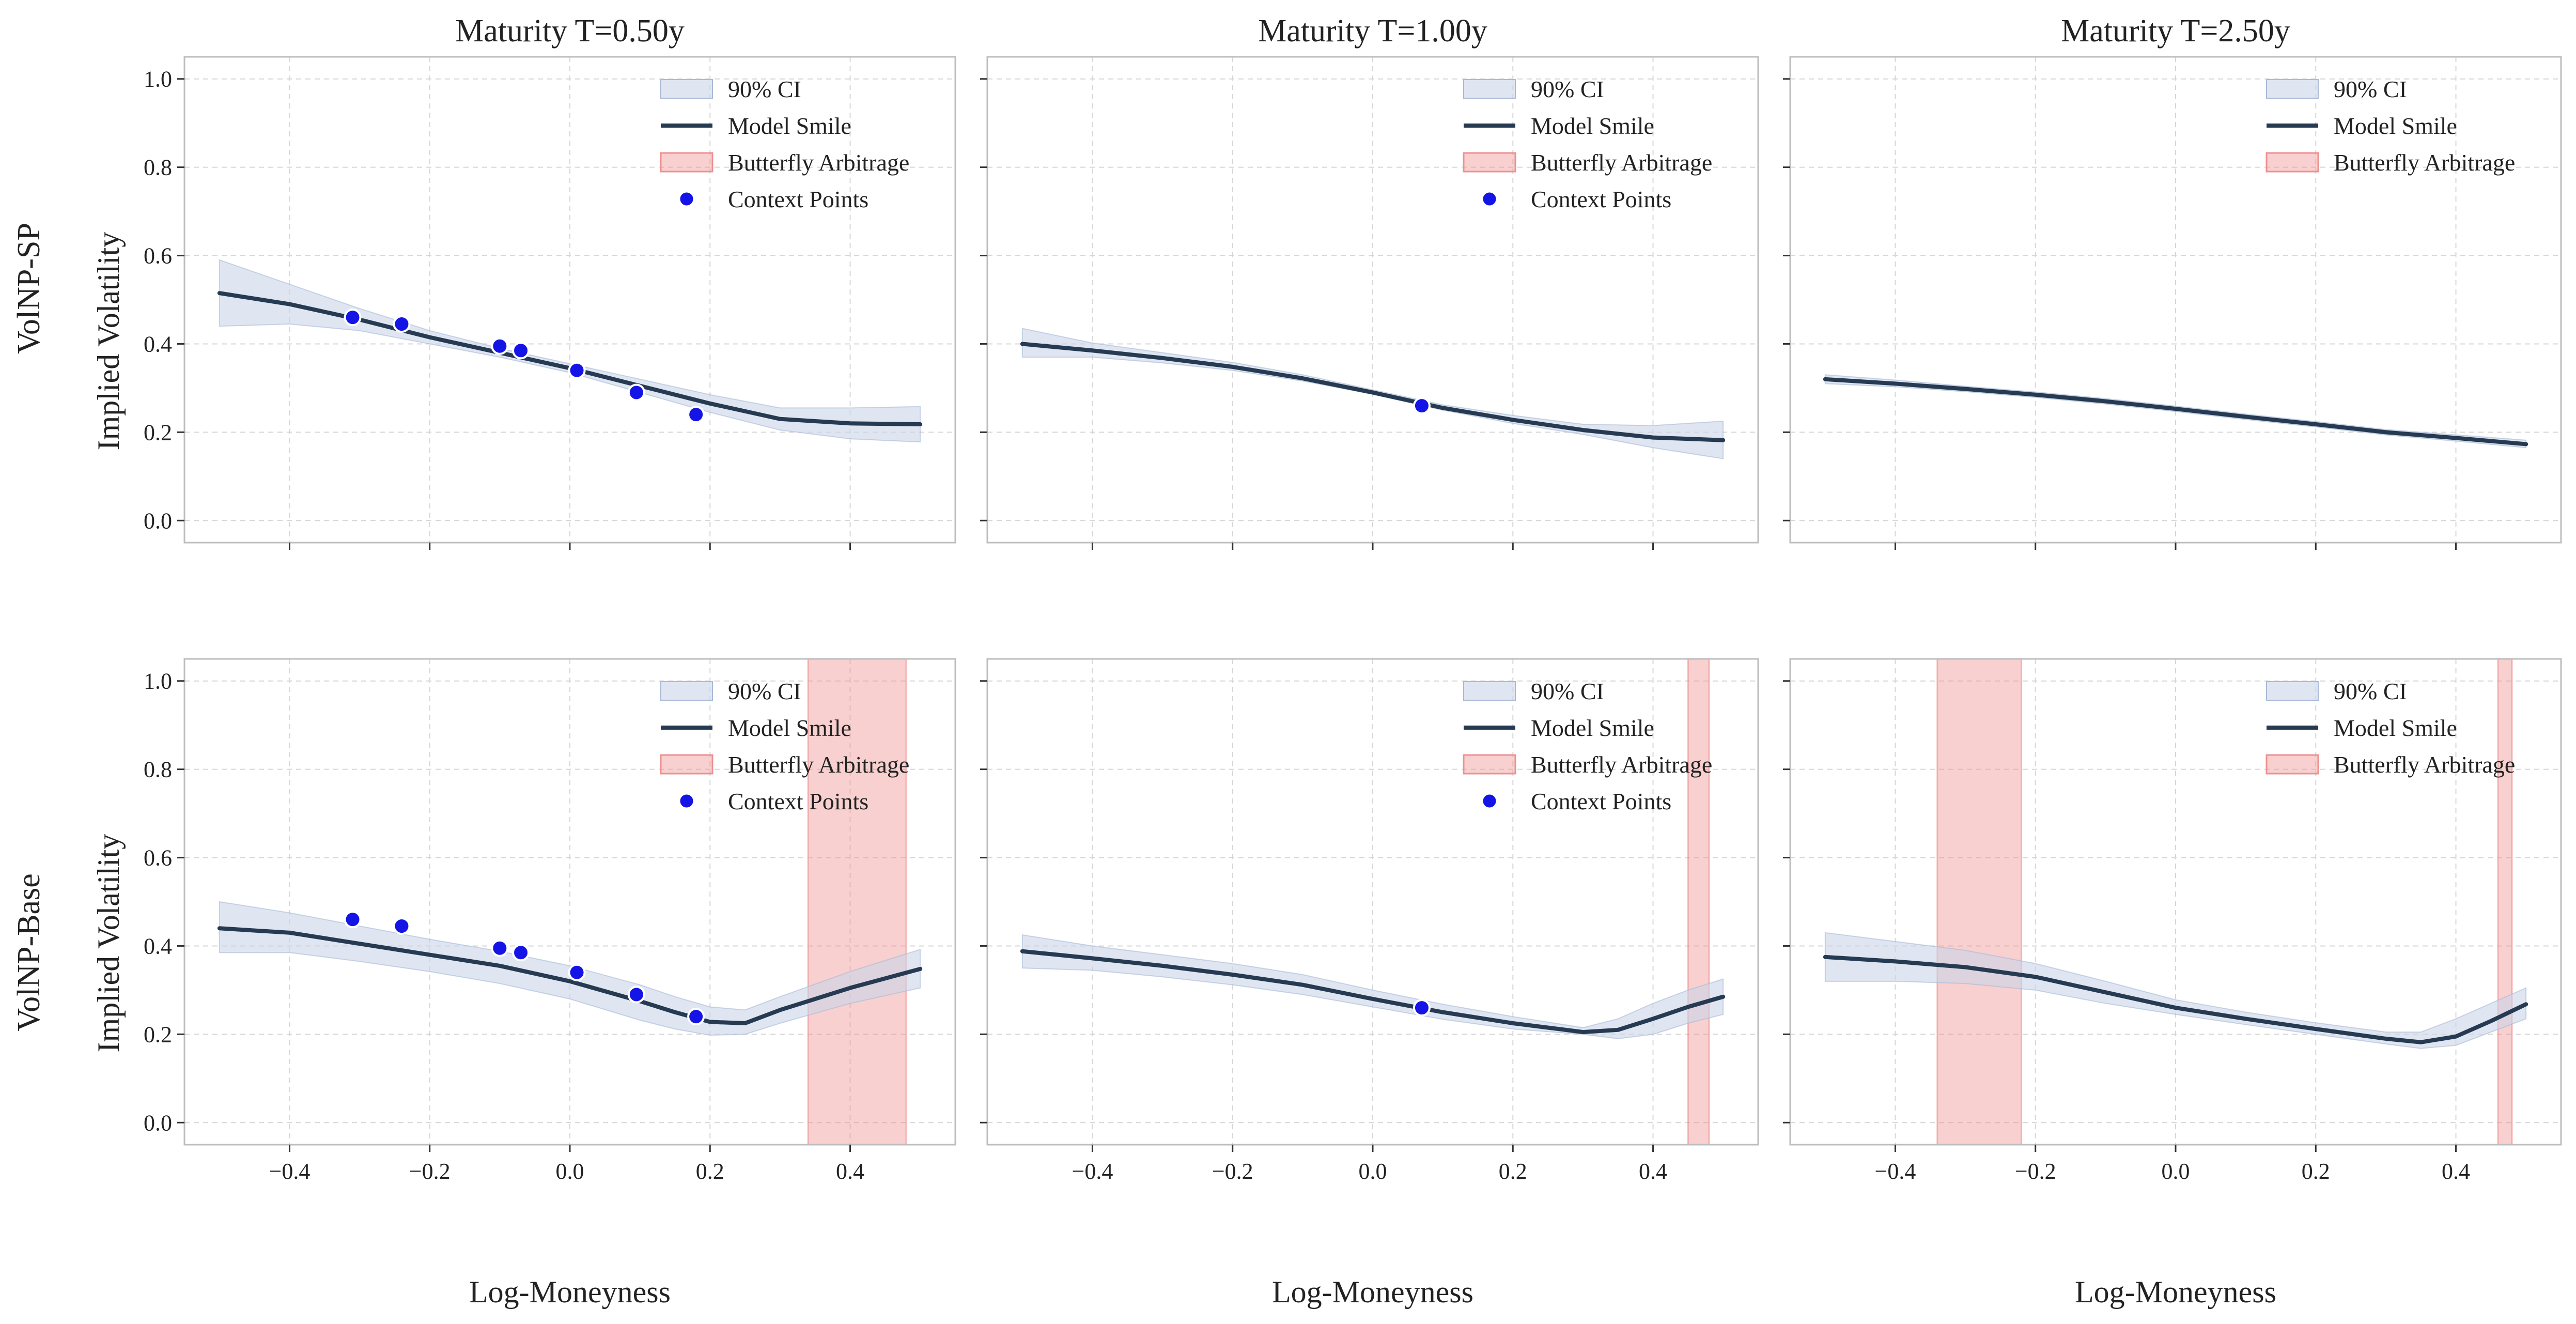 This screenshot has height=1324, width=2576. I want to click on panel-3-x-tick-label-0: −0.4, so click(290, 1171).